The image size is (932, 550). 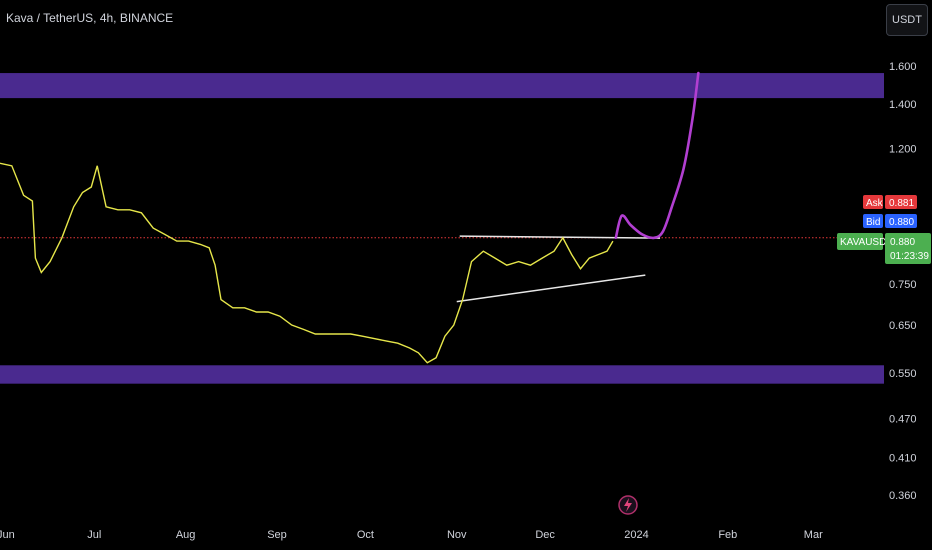 I want to click on y-tick-label: 0.650, so click(x=903, y=326).